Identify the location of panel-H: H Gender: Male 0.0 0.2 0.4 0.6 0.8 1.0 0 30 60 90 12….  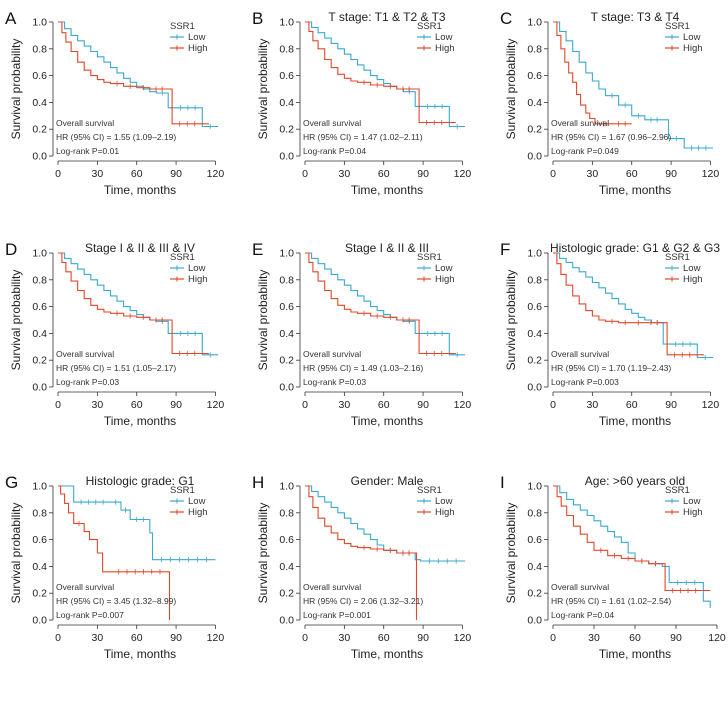
(361, 567).